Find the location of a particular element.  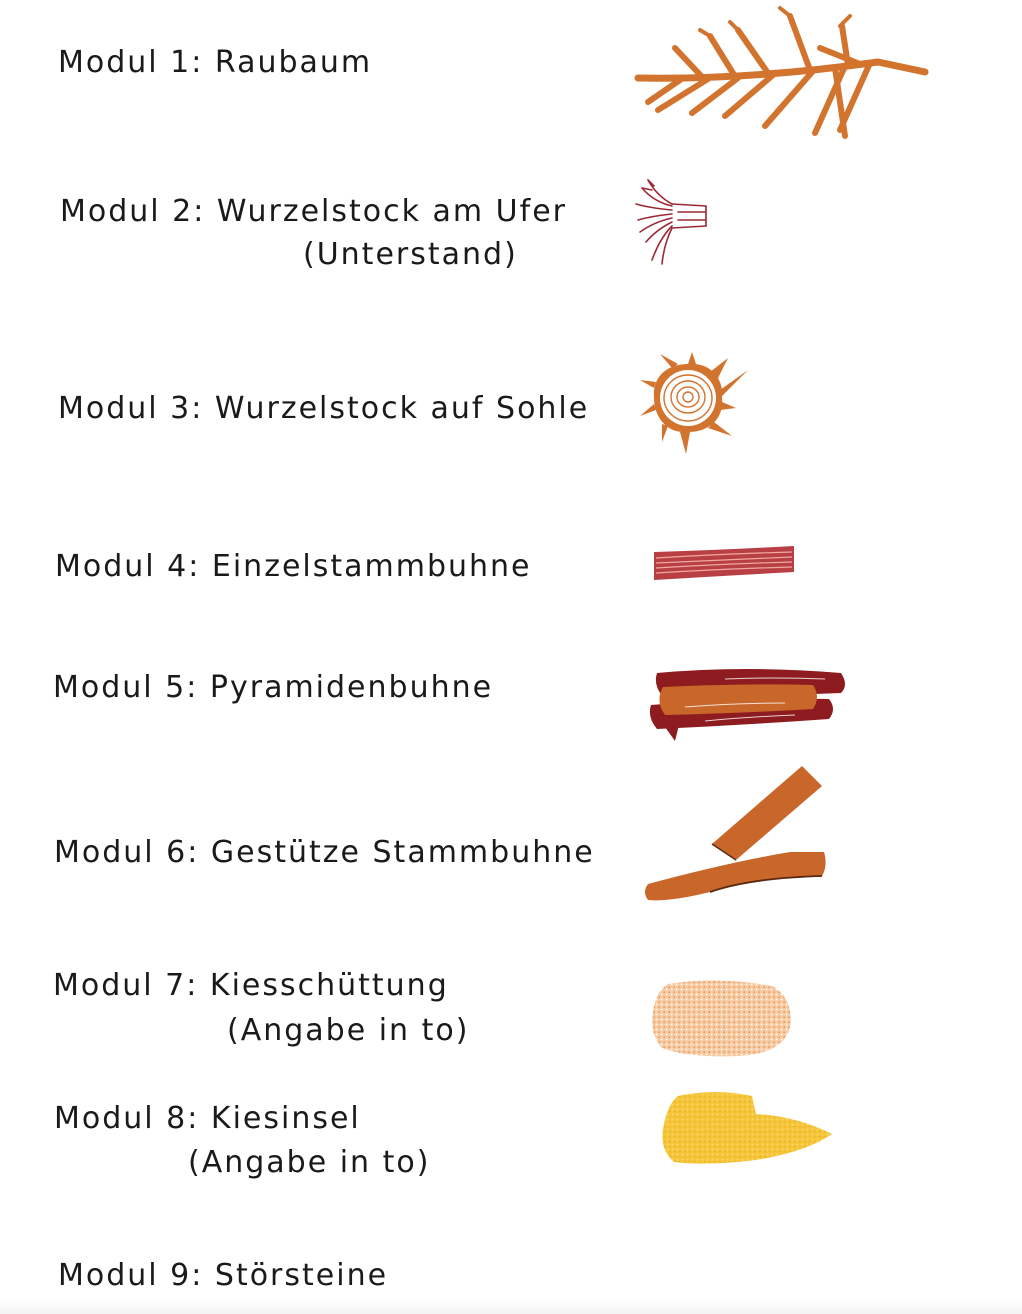

root-stock-shore-icon is located at coordinates (671, 222).